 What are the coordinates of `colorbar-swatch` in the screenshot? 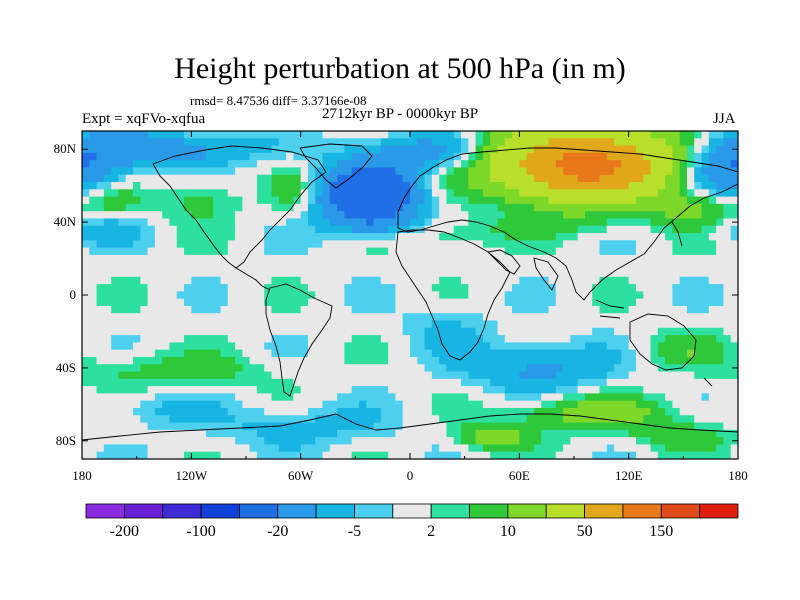 It's located at (335, 511).